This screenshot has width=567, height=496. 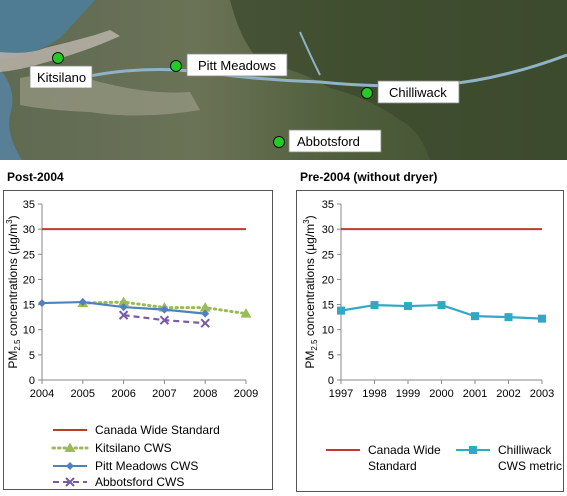 I want to click on x-tick-label: 2006, so click(x=123, y=394).